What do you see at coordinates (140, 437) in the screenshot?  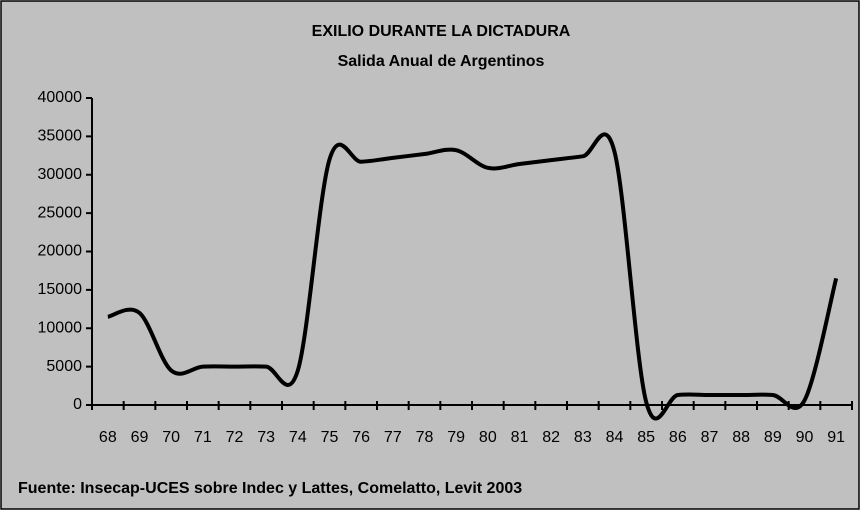 I see `x-tick-label: 69` at bounding box center [140, 437].